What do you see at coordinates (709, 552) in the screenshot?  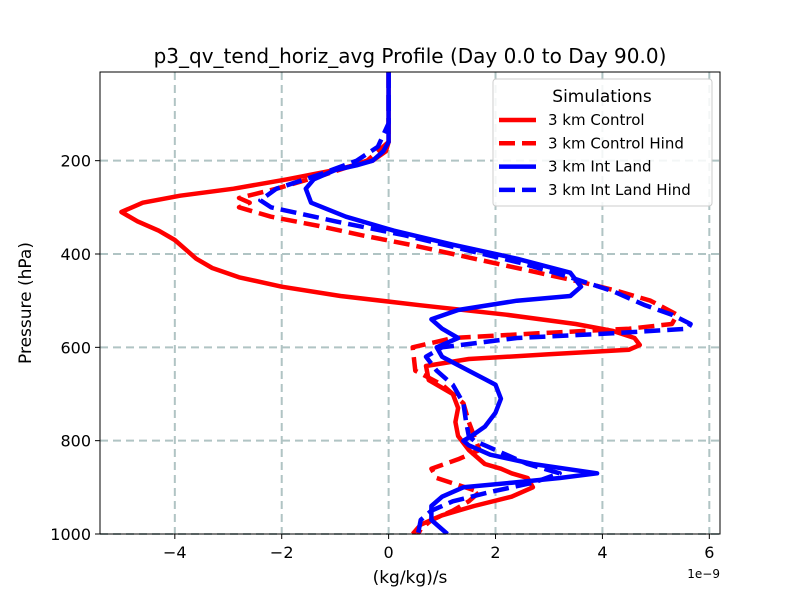 I see `x-tick-label: 6` at bounding box center [709, 552].